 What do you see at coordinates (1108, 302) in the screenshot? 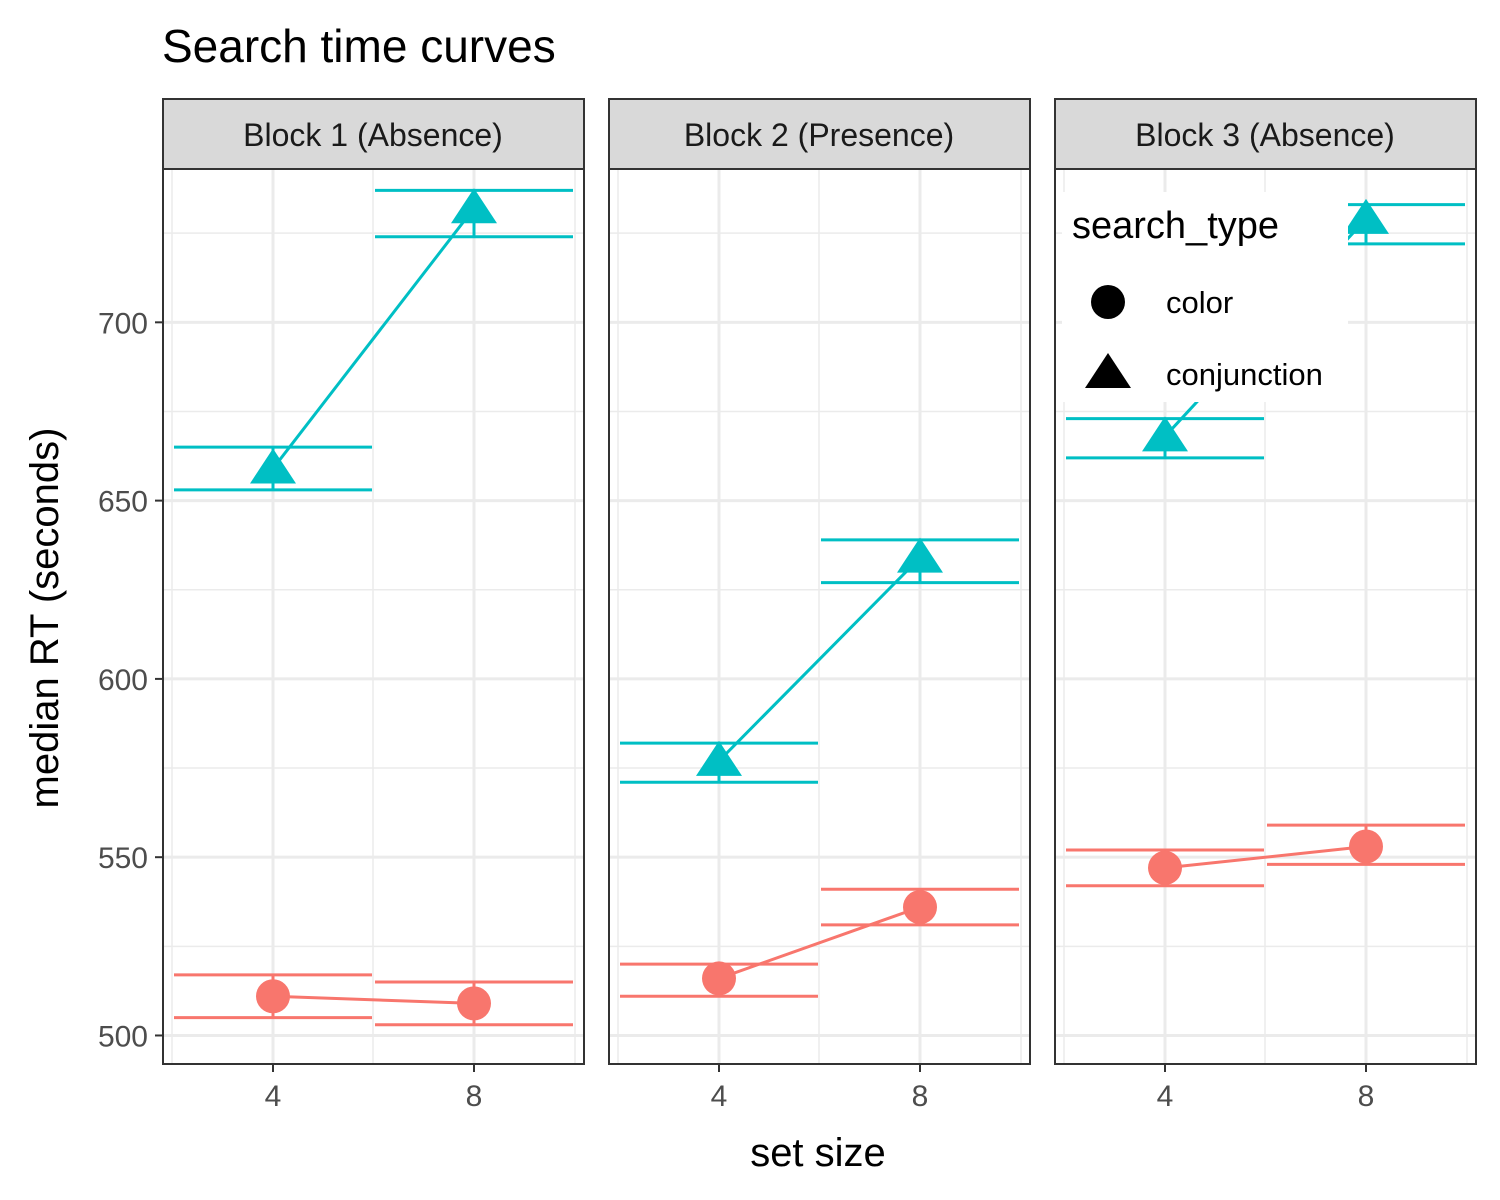
I see `legend-key-circle` at bounding box center [1108, 302].